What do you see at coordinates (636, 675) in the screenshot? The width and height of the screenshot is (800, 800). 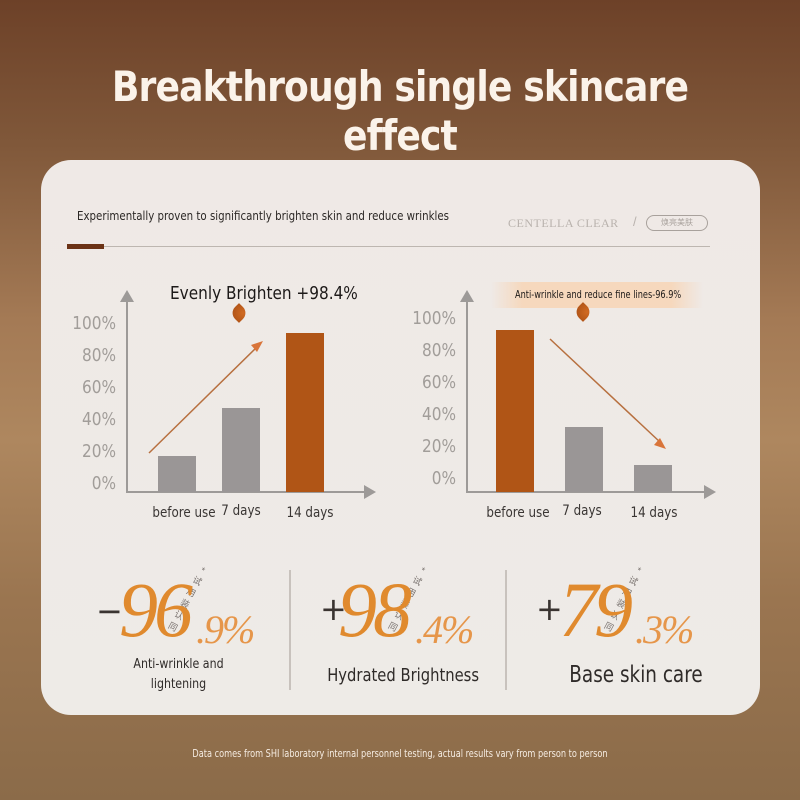 I see `stat-label: Base skin care` at bounding box center [636, 675].